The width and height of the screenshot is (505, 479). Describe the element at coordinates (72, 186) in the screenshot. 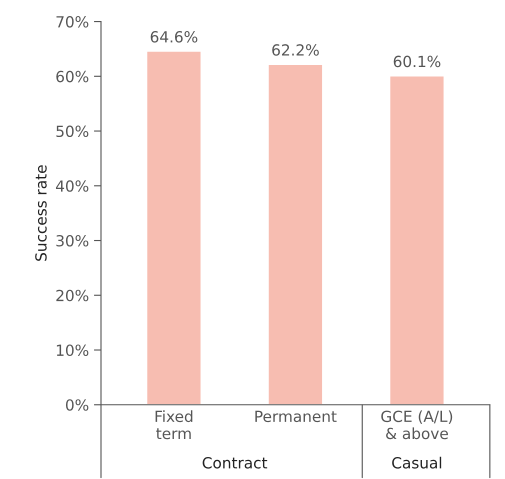

I see `y-tick-label: 40%` at that location.